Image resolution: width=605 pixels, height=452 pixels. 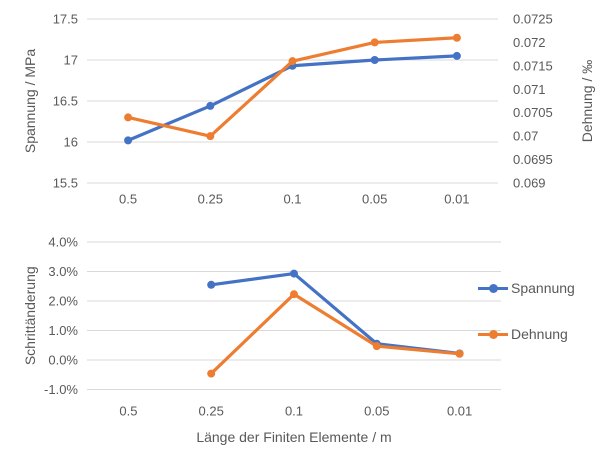 I want to click on x-axis-title: Länge der Finiten Elemente / m, so click(x=293, y=437).